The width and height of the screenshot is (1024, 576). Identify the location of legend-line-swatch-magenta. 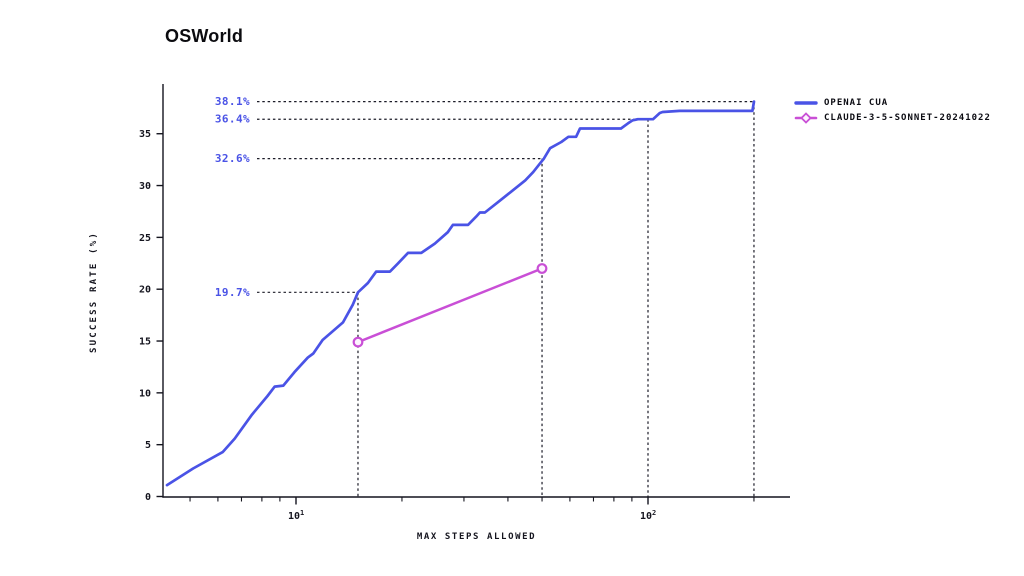
(806, 117).